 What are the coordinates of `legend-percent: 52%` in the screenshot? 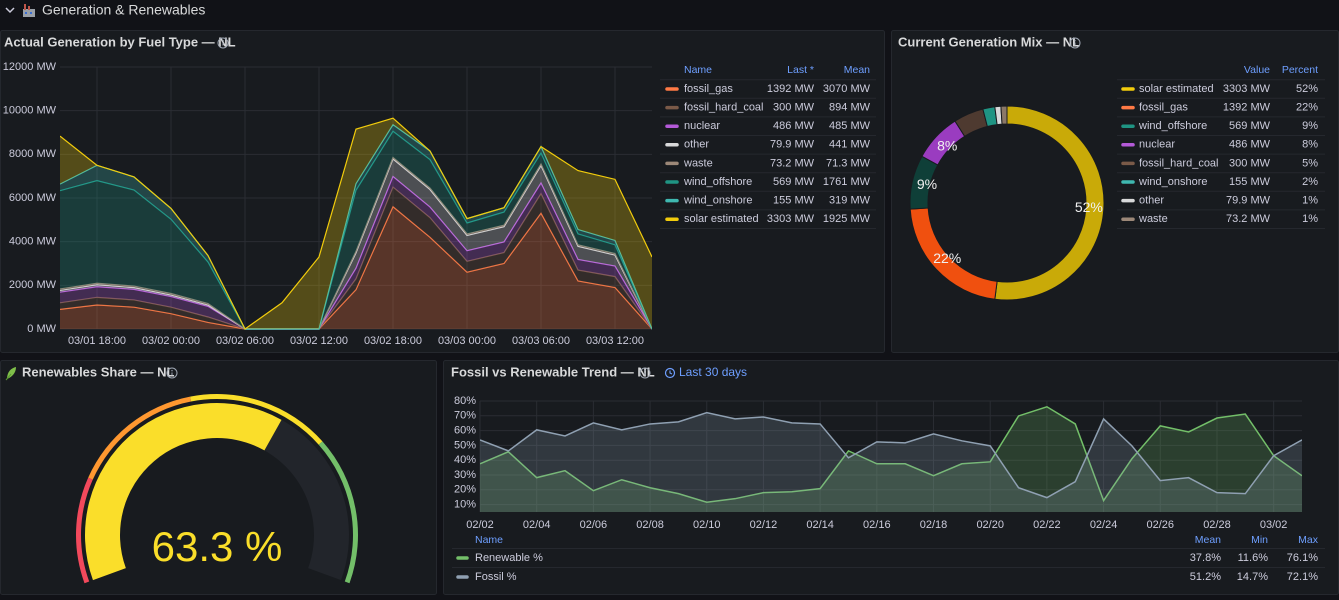 It's located at (1307, 89).